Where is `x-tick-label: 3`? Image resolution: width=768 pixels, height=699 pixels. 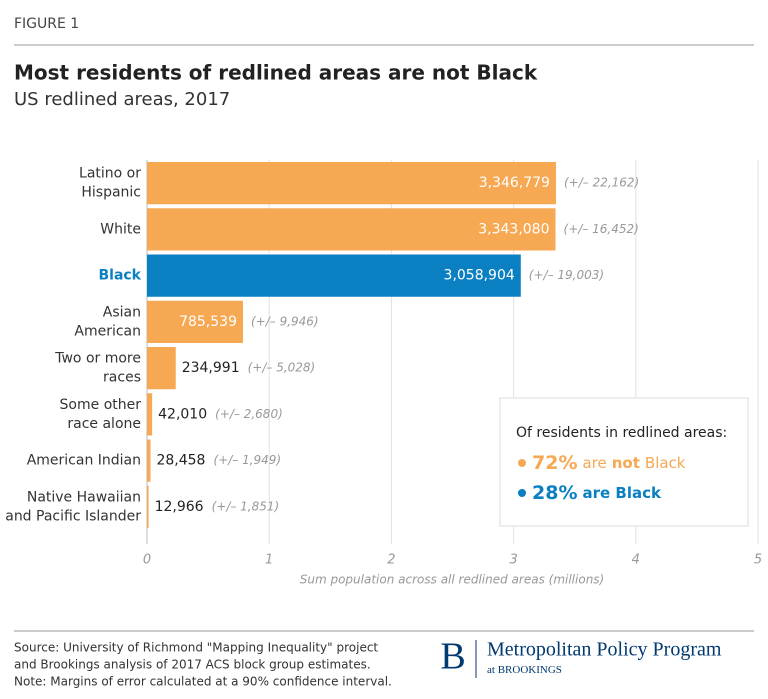
x-tick-label: 3 is located at coordinates (513, 560).